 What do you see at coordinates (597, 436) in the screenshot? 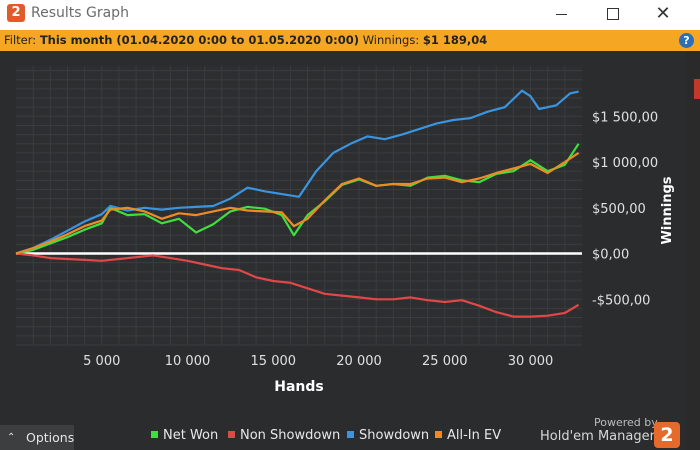
I see `brand-name: Hold'em Manager` at bounding box center [597, 436].